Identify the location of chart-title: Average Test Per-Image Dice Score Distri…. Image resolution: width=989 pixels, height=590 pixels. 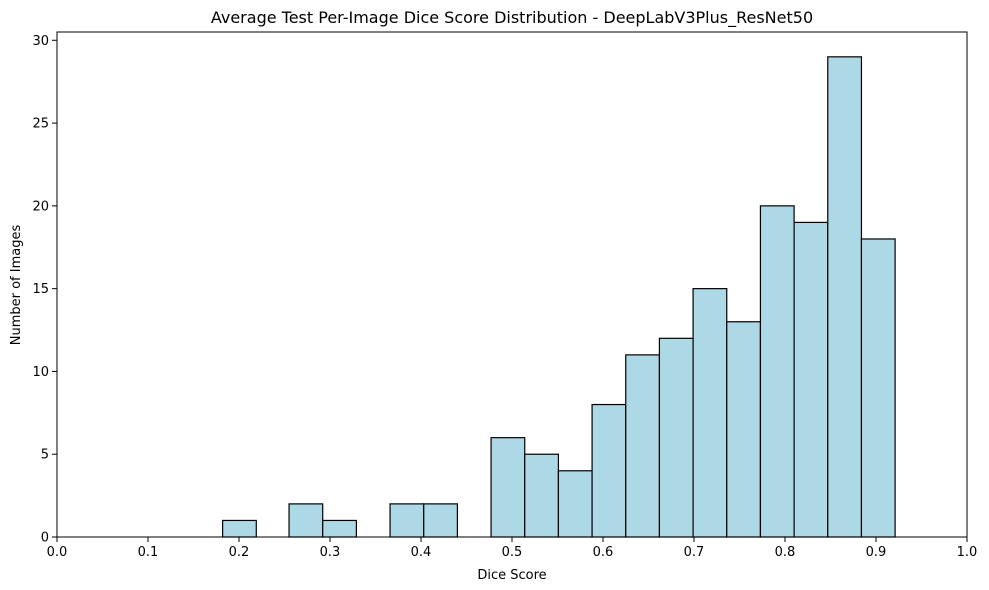
(512, 18).